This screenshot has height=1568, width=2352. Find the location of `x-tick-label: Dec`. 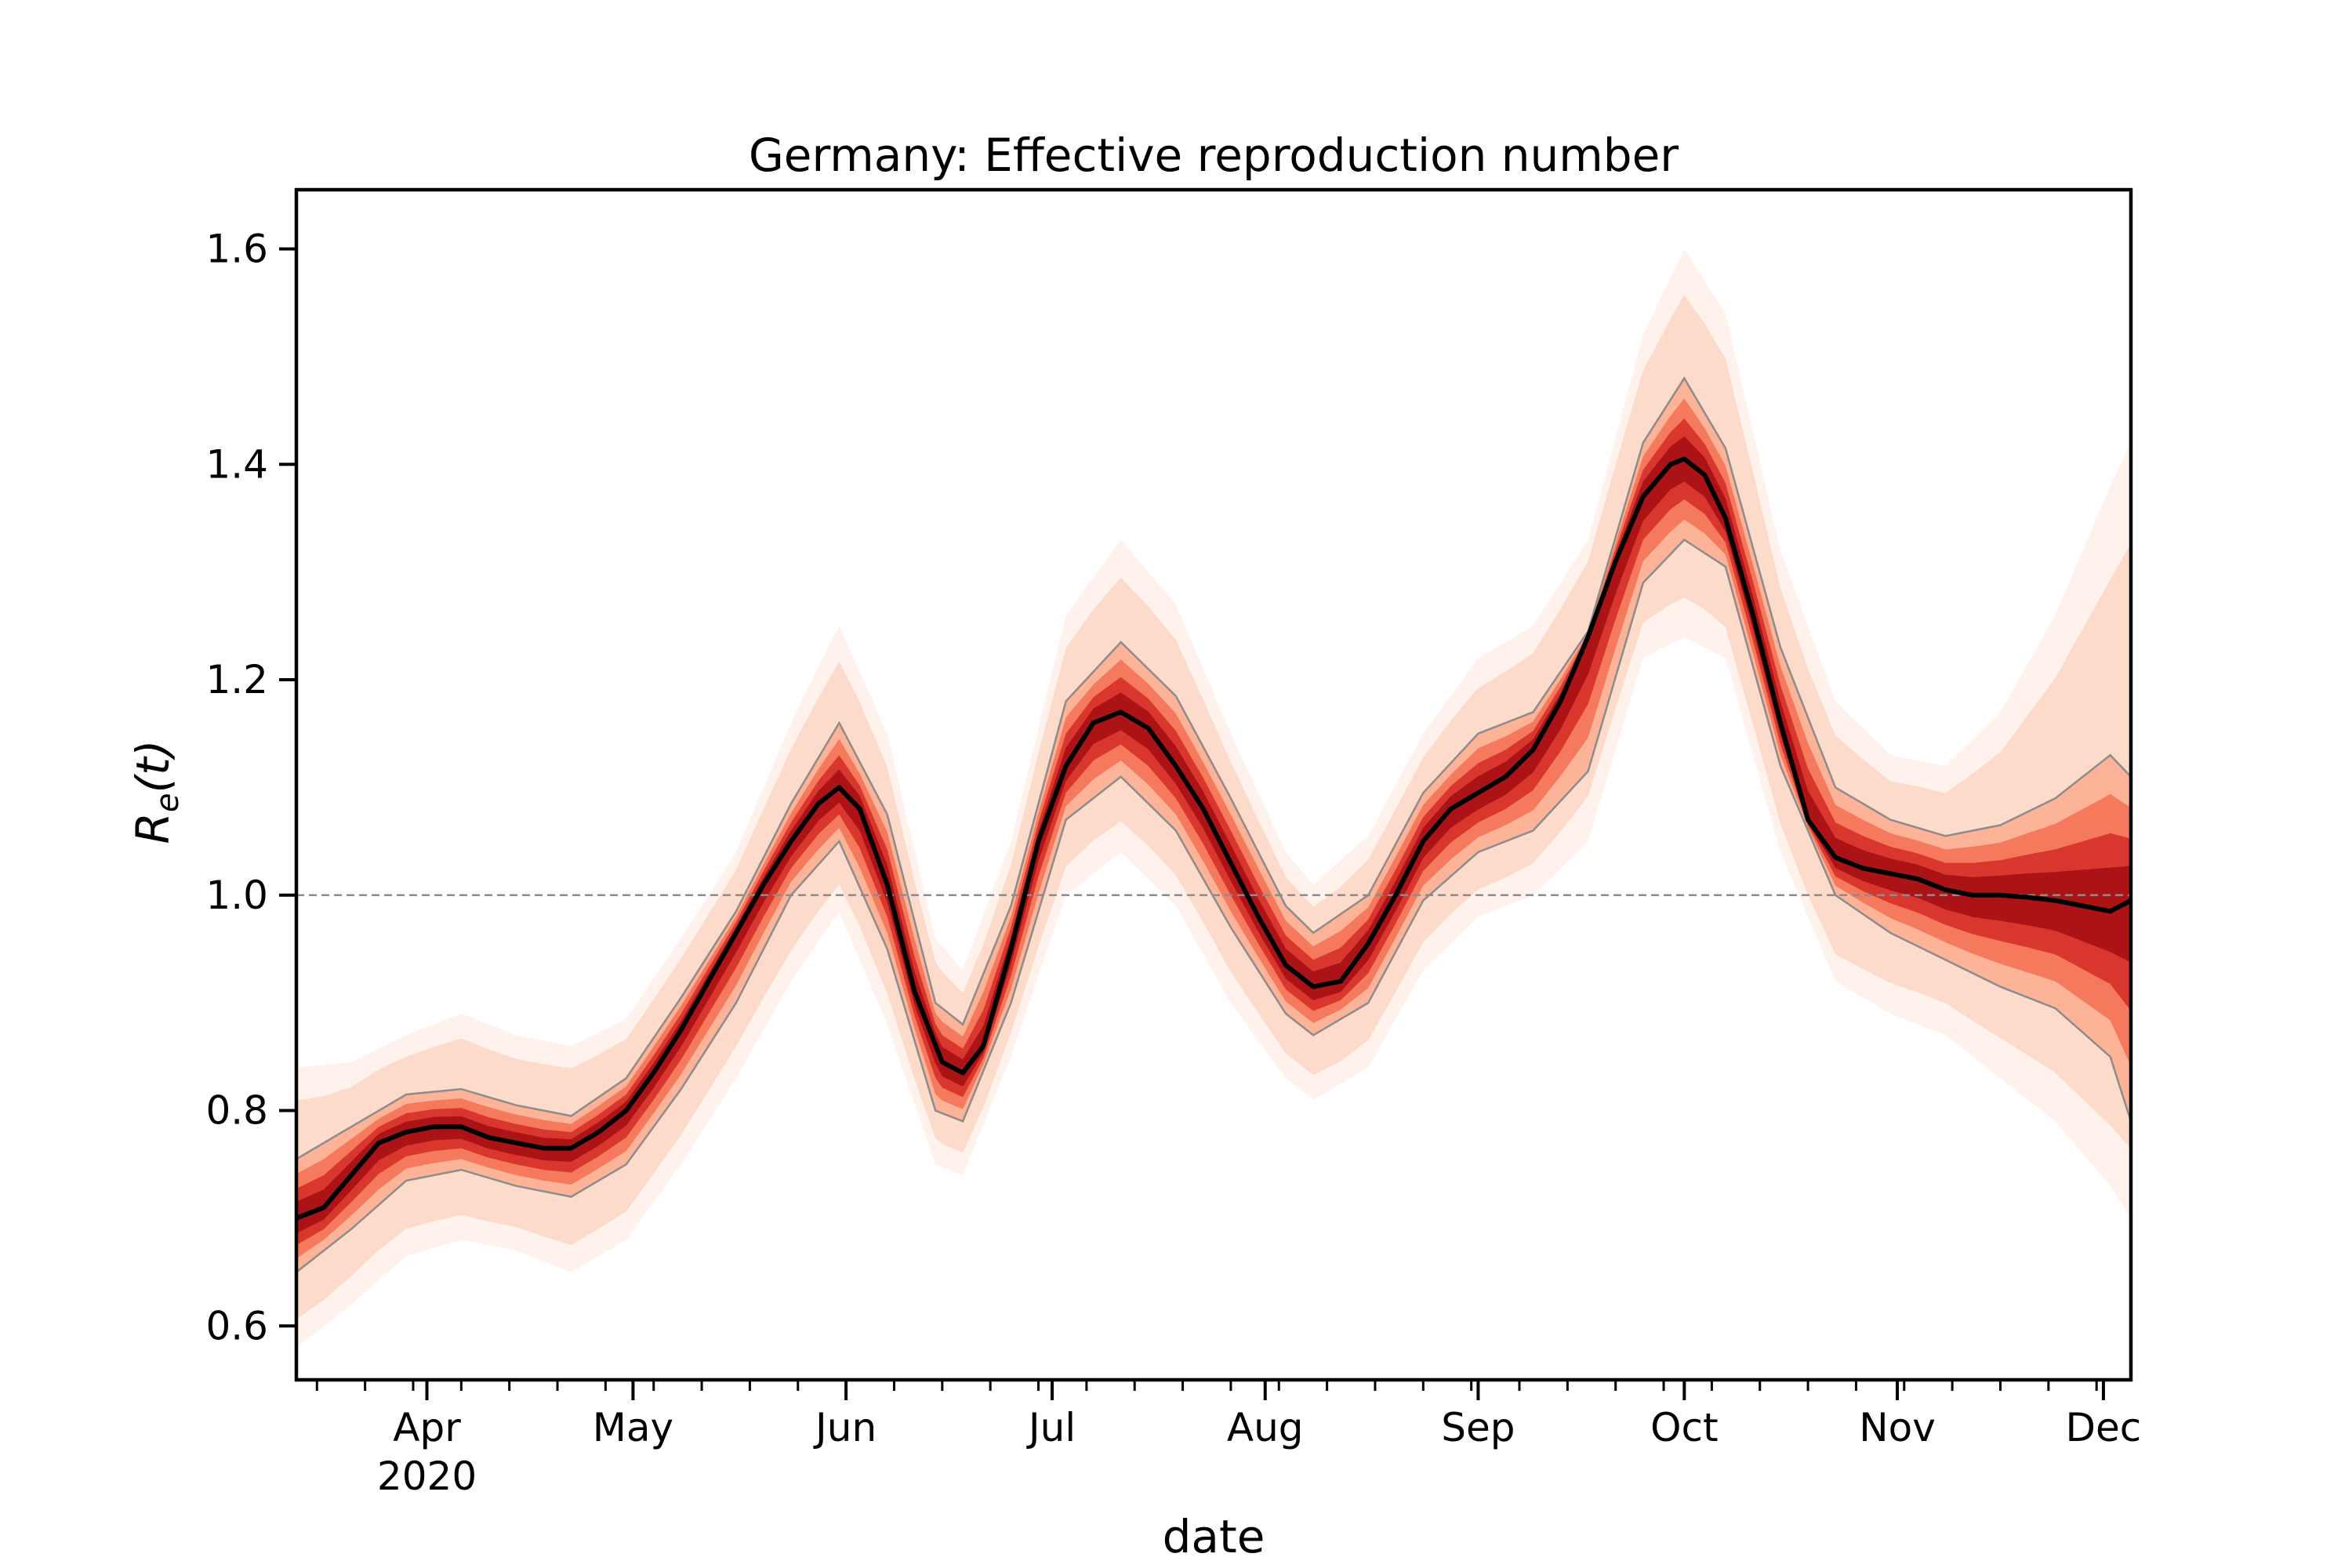

x-tick-label: Dec is located at coordinates (2104, 1427).